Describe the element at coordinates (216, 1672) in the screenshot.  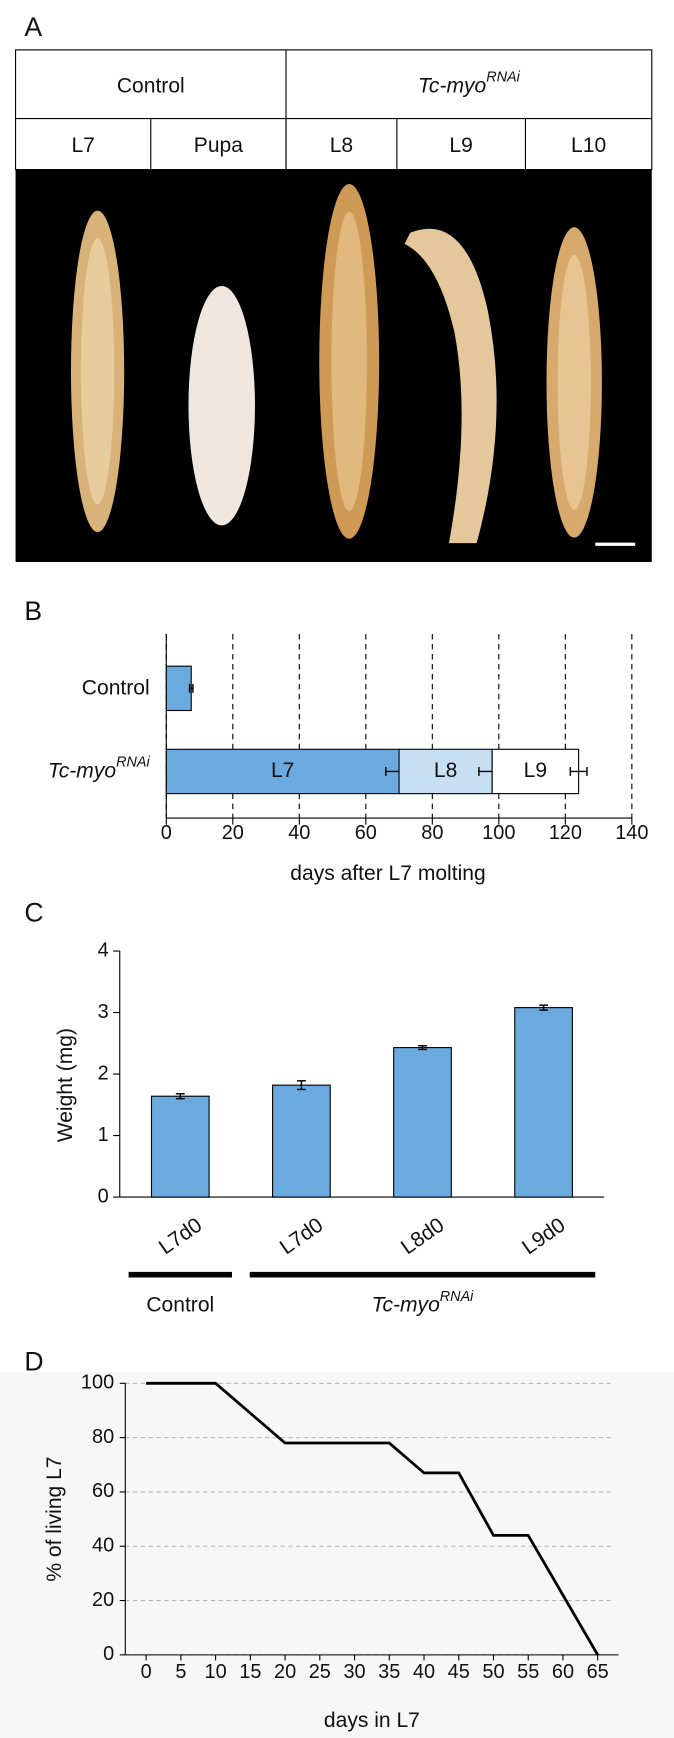
I see `x-tick-label: 10` at that location.